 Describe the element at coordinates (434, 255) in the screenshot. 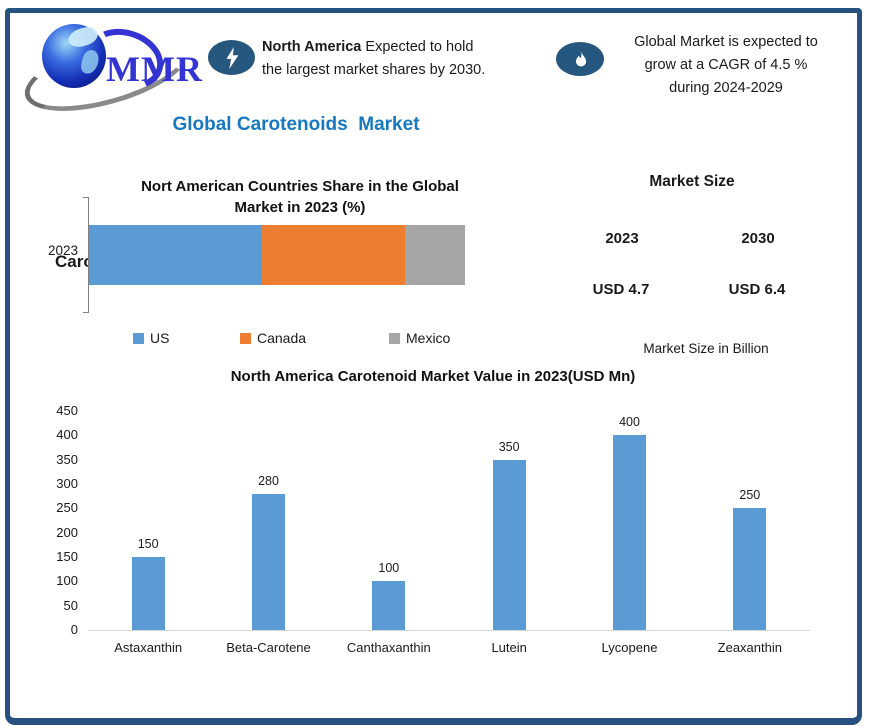

I see `stacked-bar-segment-mexico` at that location.